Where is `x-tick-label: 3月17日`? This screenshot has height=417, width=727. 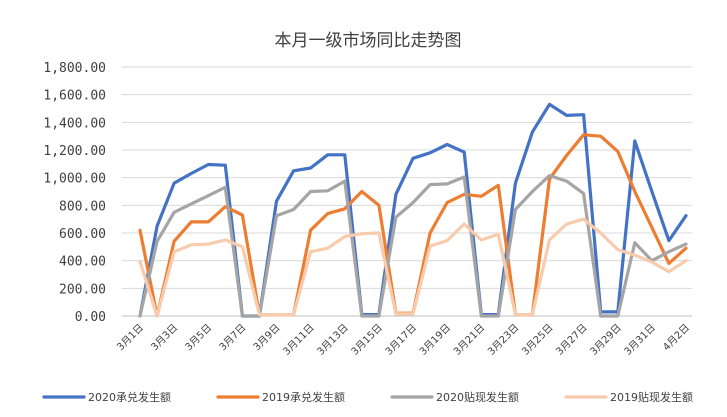 x-tick-label: 3月17日 is located at coordinates (401, 340).